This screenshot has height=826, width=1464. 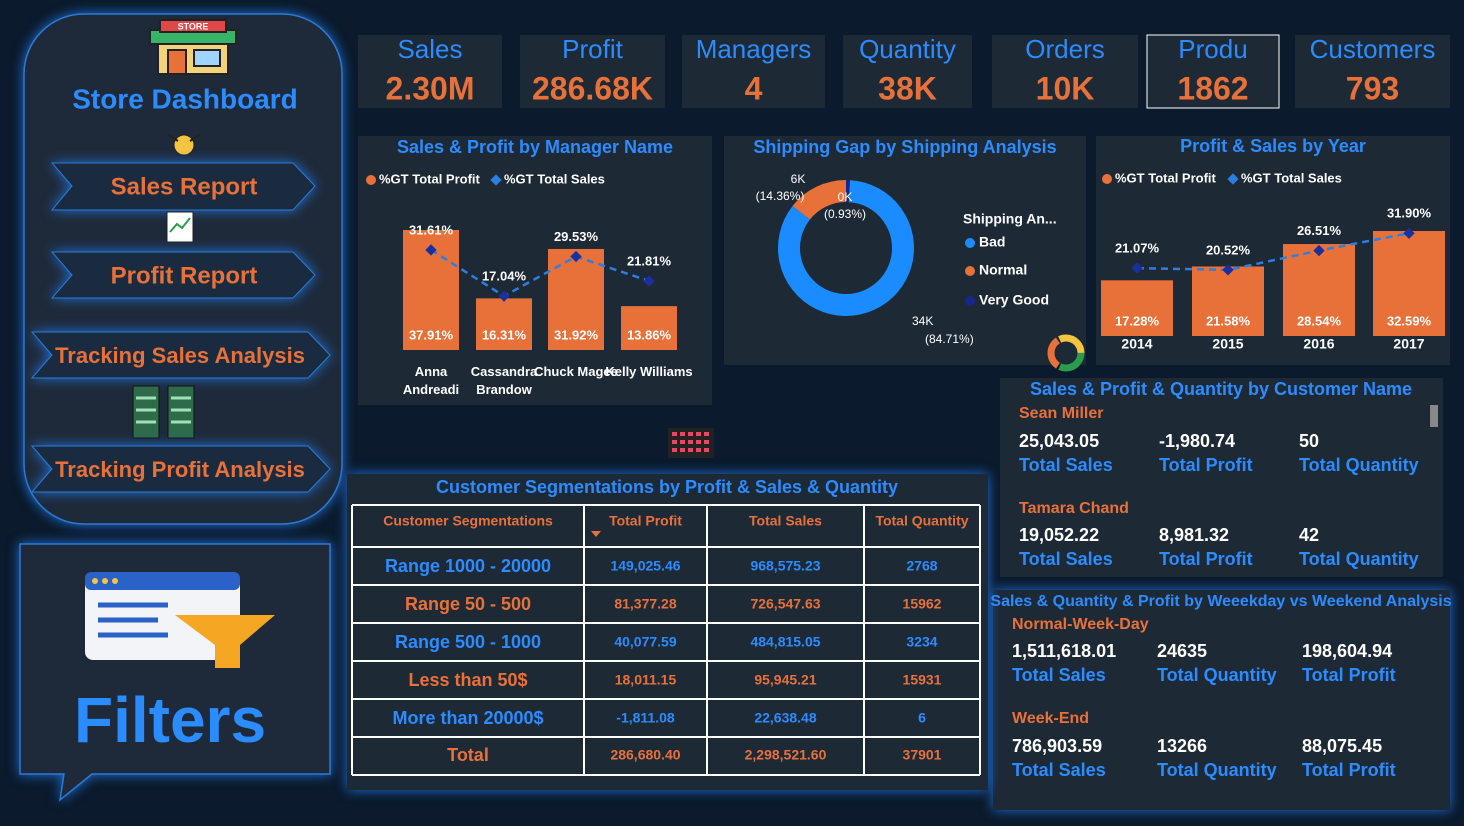 What do you see at coordinates (1065, 88) in the screenshot?
I see `kpi-value: 10K` at bounding box center [1065, 88].